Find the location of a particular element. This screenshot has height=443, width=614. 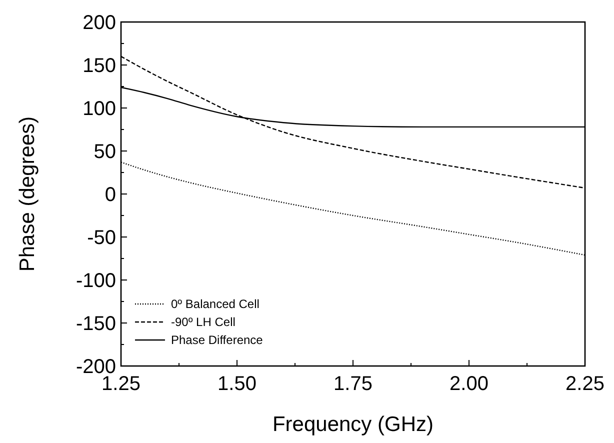

legend-label: Phase Difference is located at coordinates (217, 340).